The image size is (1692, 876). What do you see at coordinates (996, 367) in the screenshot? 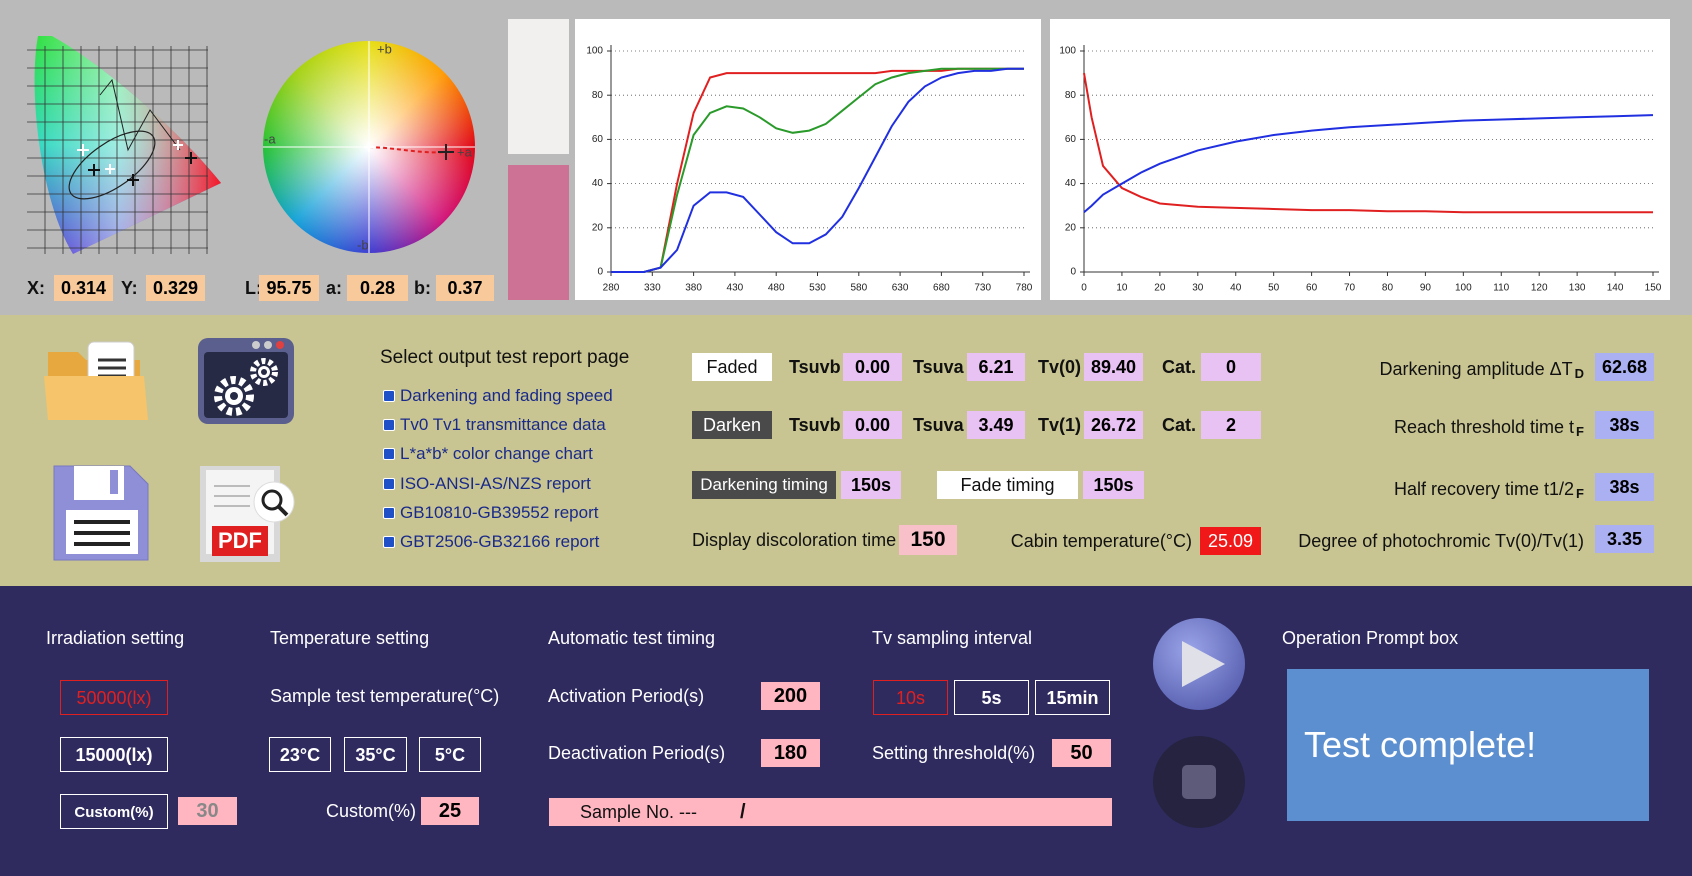
I see `field-value: 6.21` at bounding box center [996, 367].